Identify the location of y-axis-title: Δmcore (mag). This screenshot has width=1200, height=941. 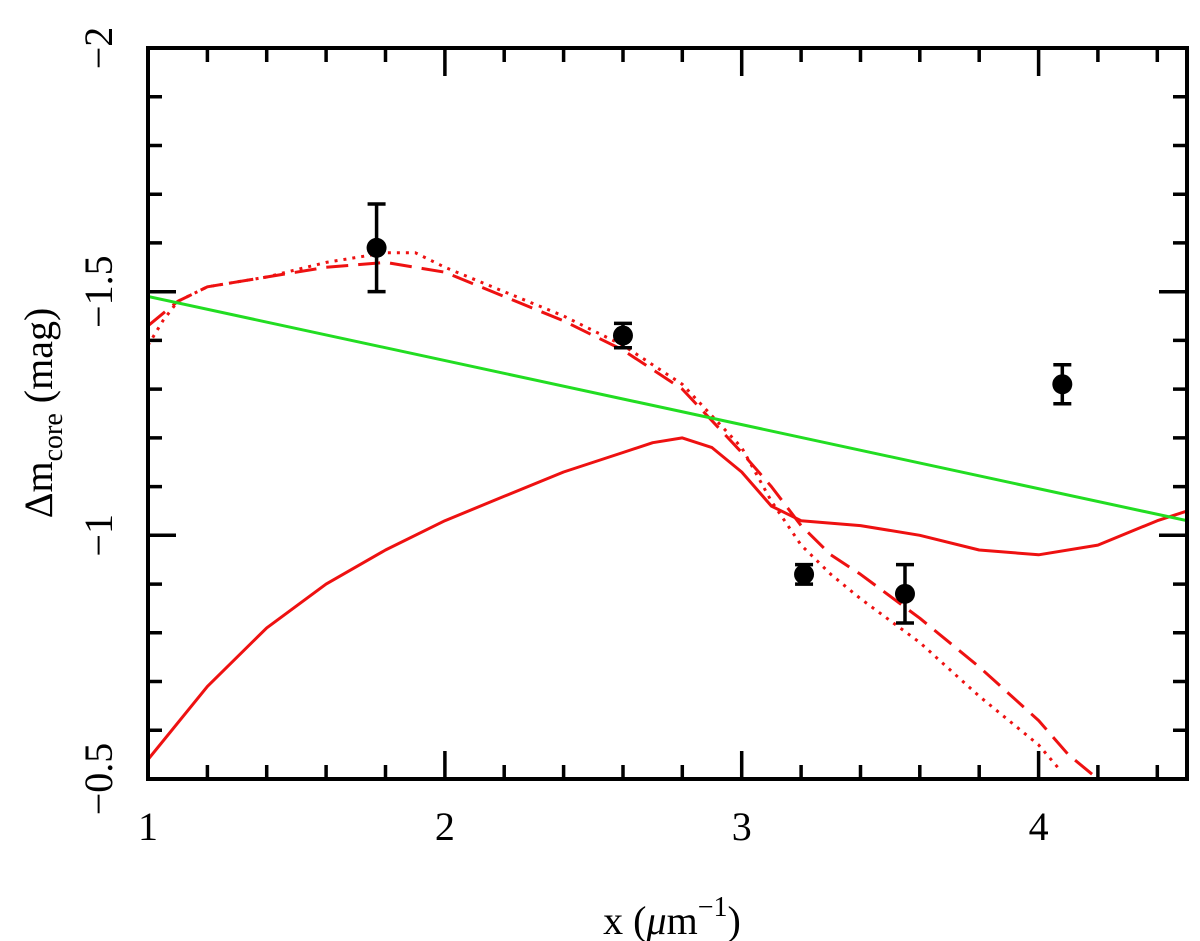
(42, 413).